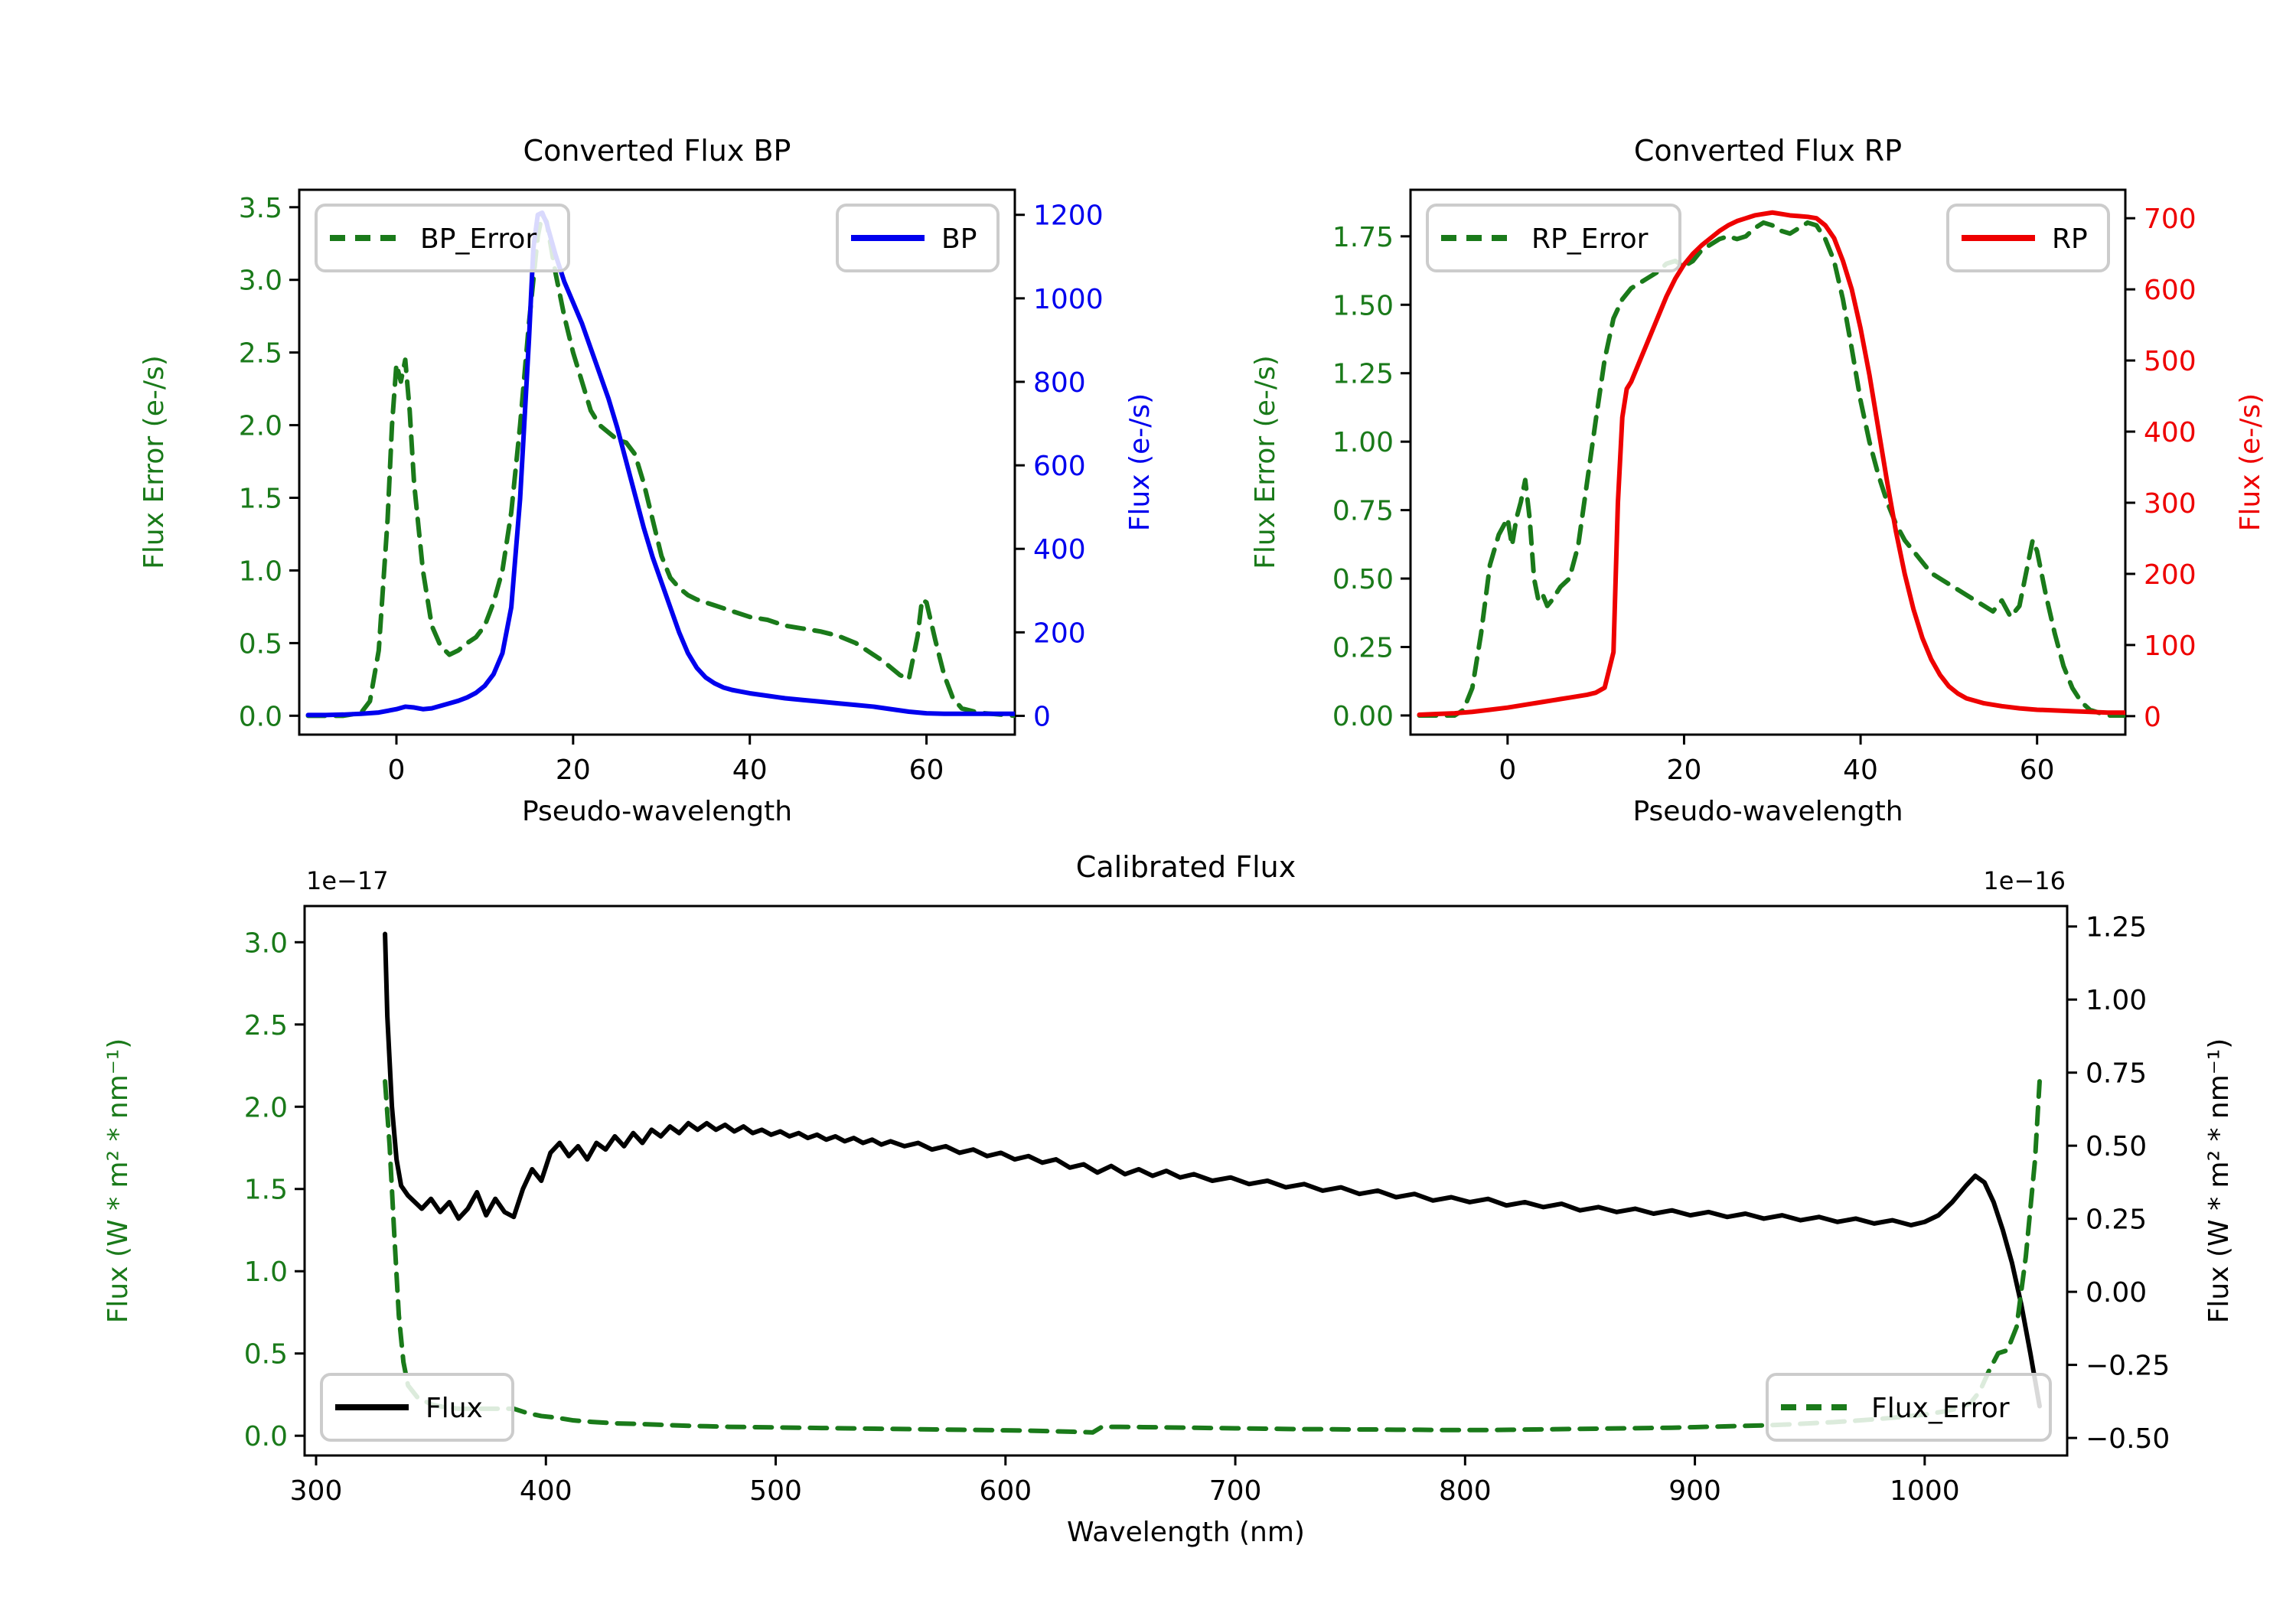 The width and height of the screenshot is (2296, 1607). What do you see at coordinates (260, 209) in the screenshot?
I see `y-tick-label-left: 3.5` at bounding box center [260, 209].